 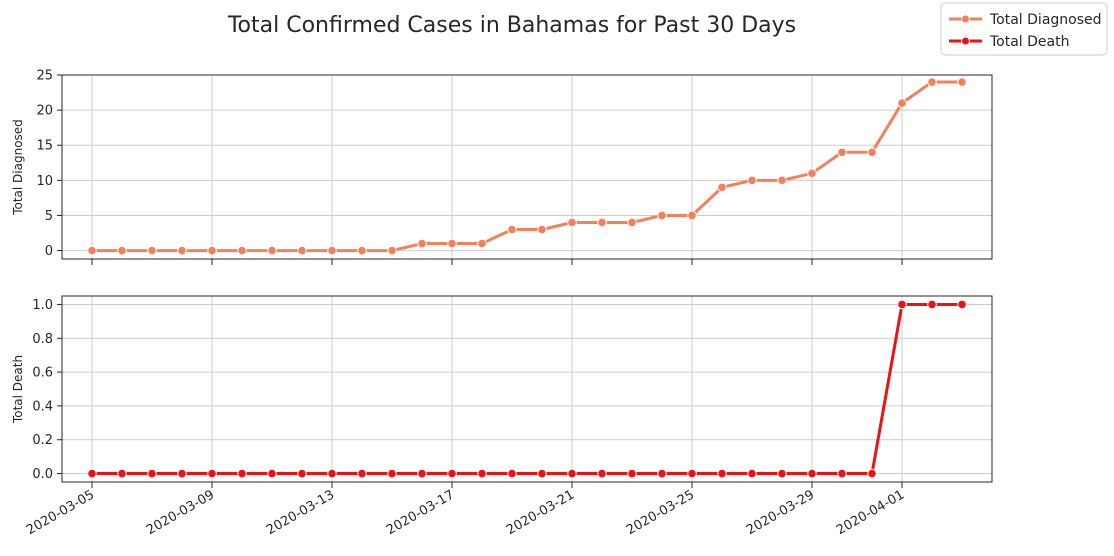 I want to click on legend-label-total-diagnosed: Total Diagnosed, so click(x=1045, y=20).